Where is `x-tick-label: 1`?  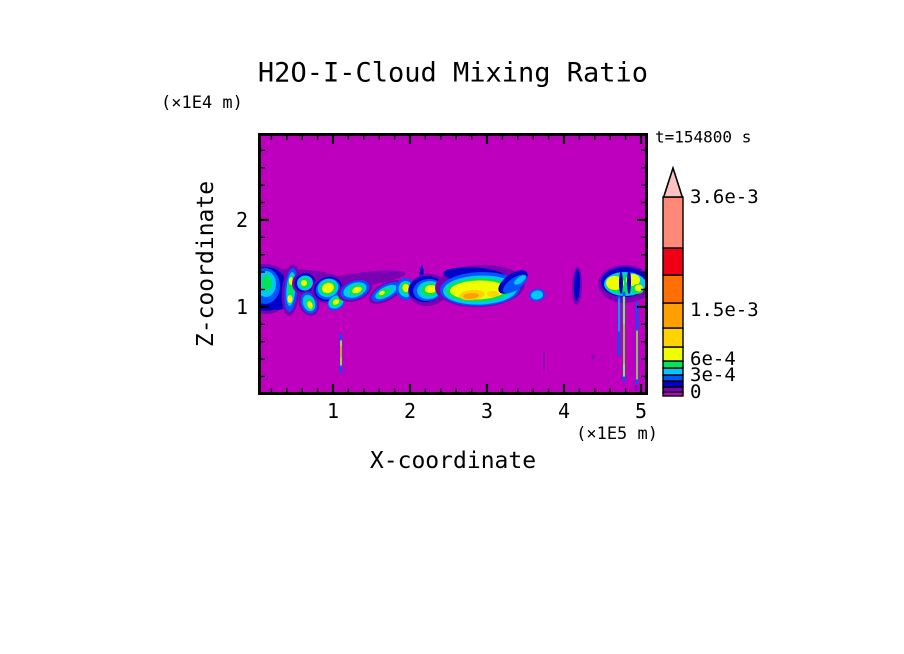 x-tick-label: 1 is located at coordinates (333, 411).